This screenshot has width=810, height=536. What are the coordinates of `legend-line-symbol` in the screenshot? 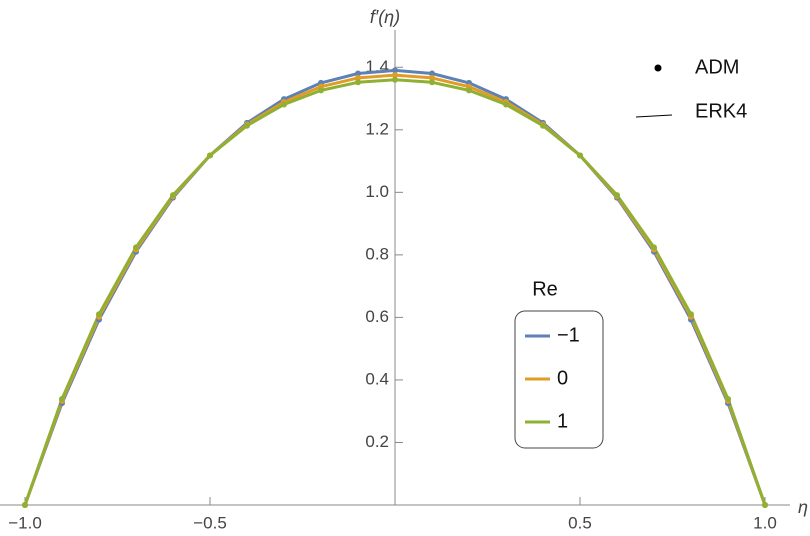 It's located at (654, 116).